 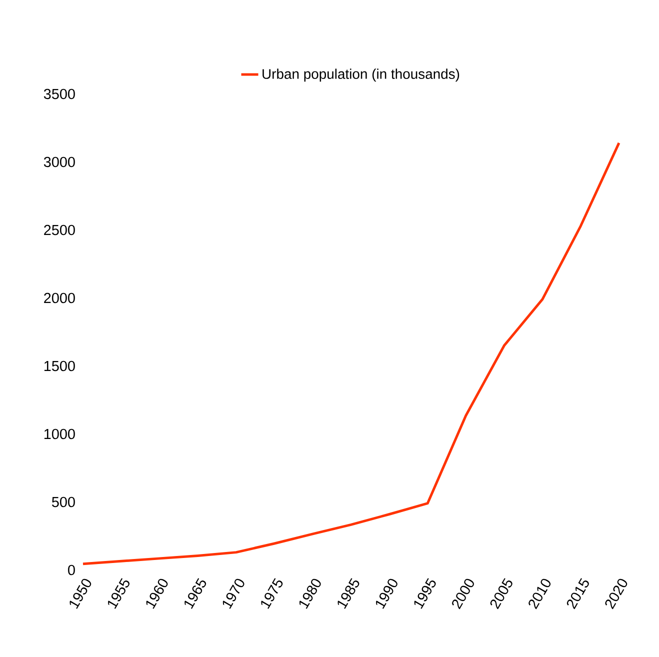 I want to click on y-tick-label: 2000, so click(x=59, y=298).